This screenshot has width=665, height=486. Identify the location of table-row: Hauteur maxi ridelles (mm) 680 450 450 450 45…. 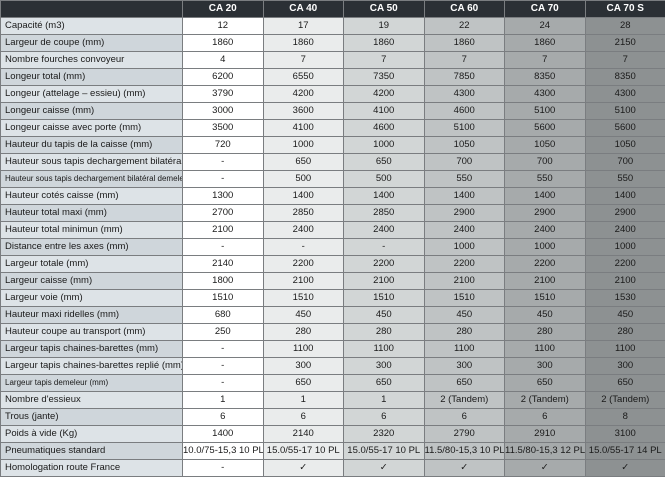
(332, 315).